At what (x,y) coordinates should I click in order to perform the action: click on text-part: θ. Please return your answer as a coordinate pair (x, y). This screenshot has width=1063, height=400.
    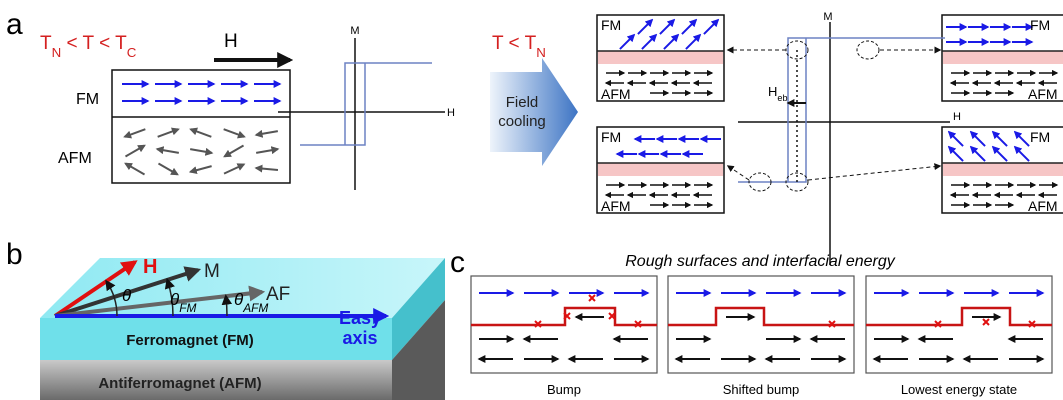
    Looking at the image, I should click on (175, 299).